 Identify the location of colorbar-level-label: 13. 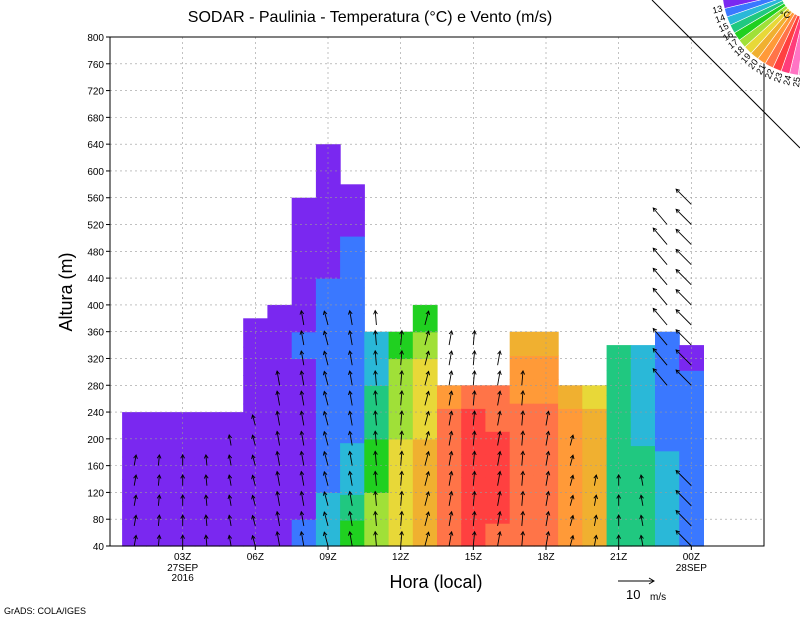
(717, 9).